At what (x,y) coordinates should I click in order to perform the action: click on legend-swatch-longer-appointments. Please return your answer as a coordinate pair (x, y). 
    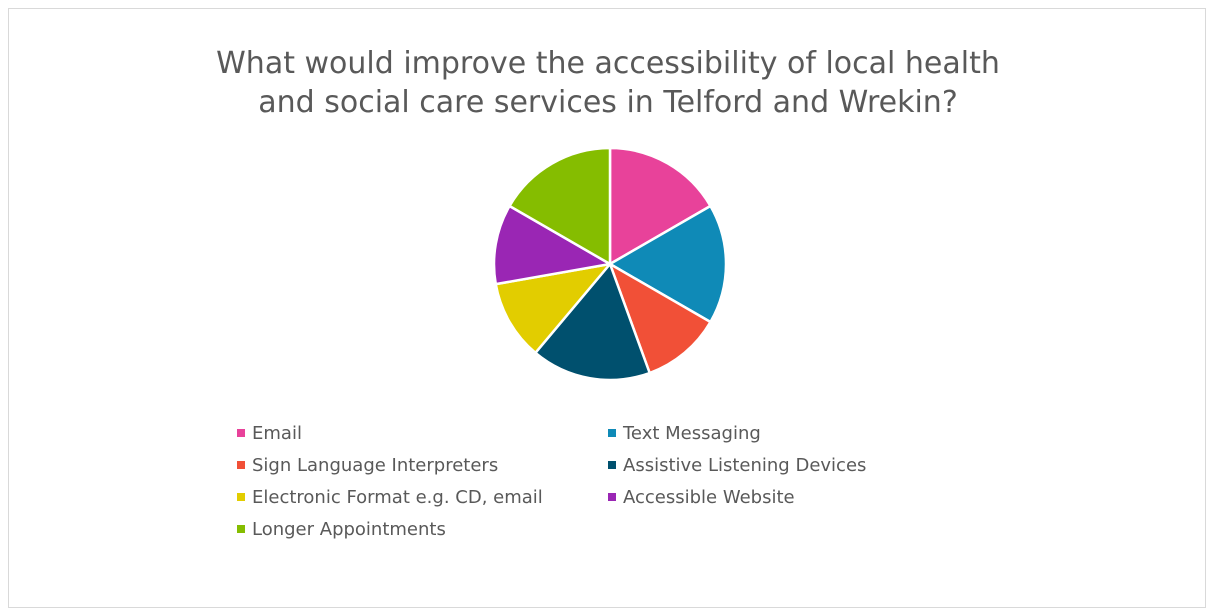
    Looking at the image, I should click on (241, 529).